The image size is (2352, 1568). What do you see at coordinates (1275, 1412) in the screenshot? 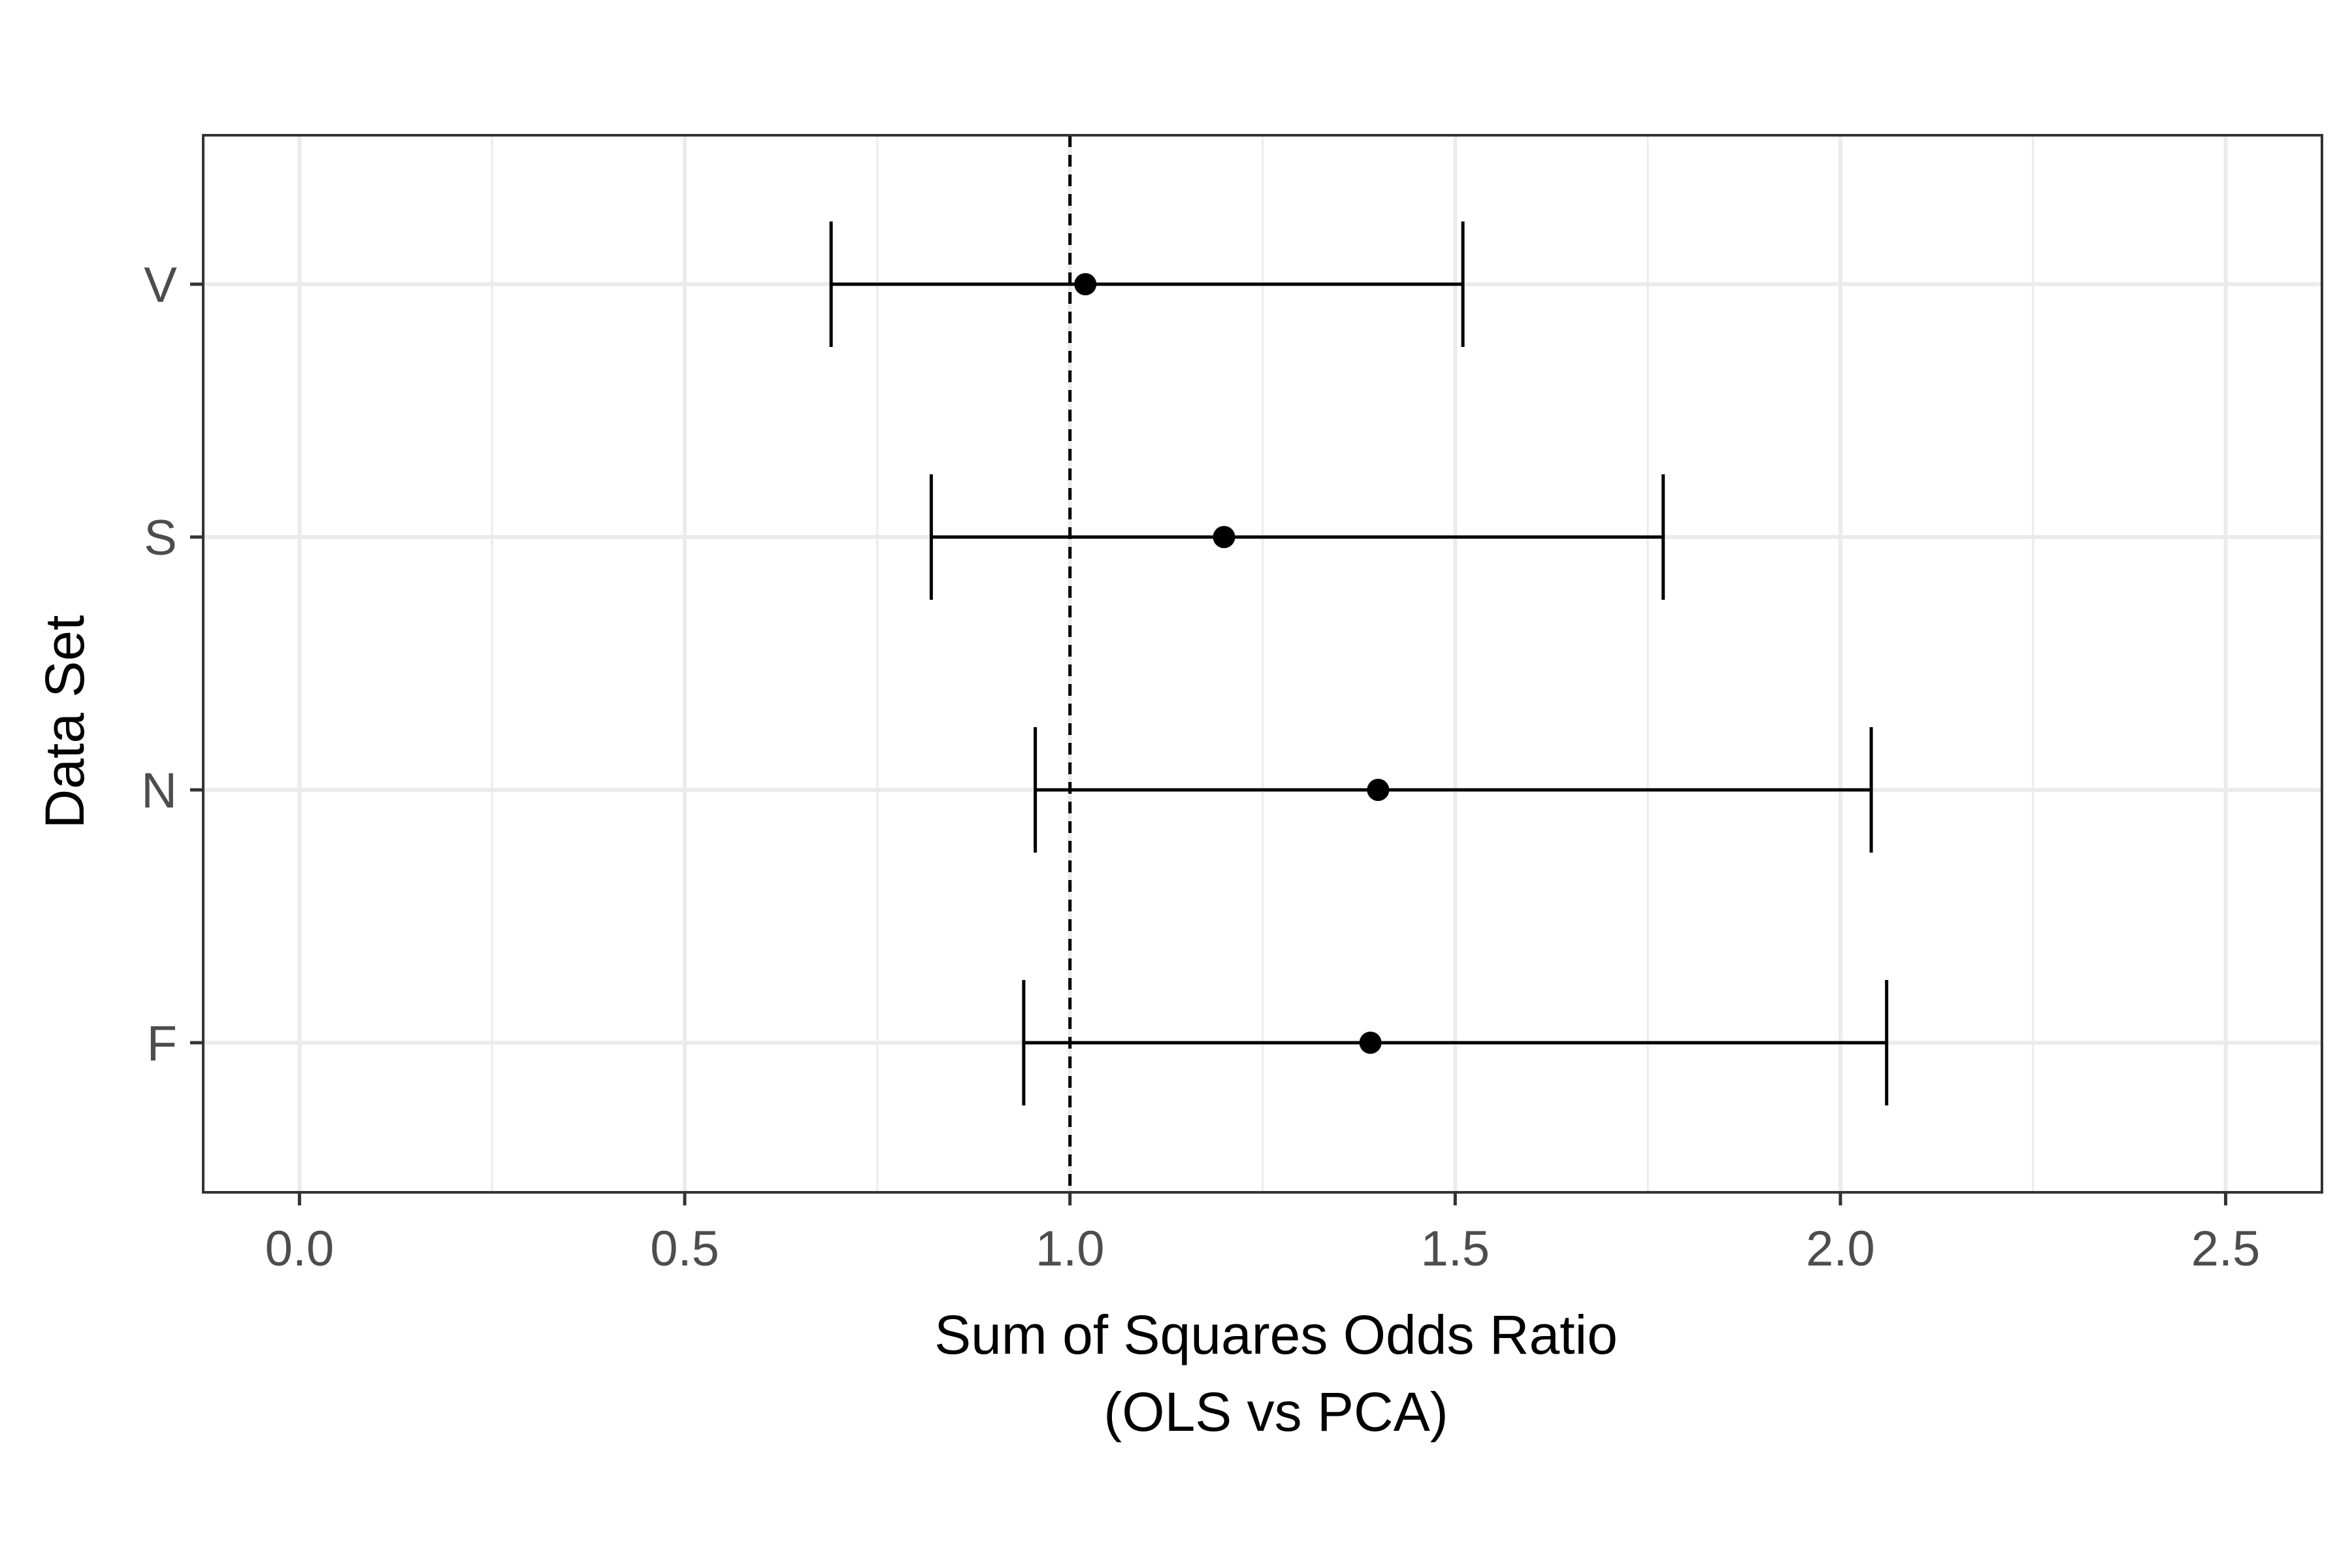
I see `x-axis-title-line-2: (OLS vs PCA)` at bounding box center [1275, 1412].